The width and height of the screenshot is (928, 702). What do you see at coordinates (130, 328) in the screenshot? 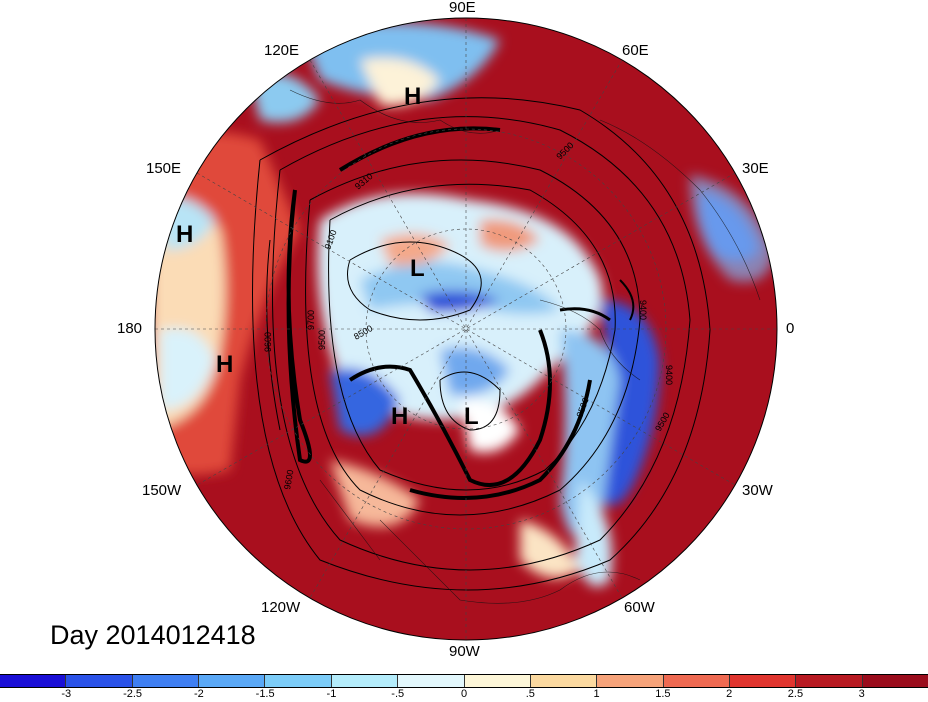
I see `lon-label-180: 180` at bounding box center [130, 328].